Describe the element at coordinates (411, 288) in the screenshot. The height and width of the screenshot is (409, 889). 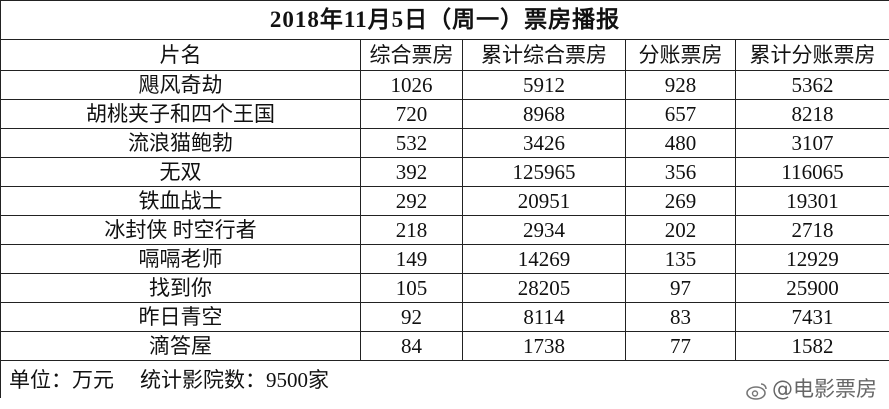
I see `box-office-value: 105` at that location.